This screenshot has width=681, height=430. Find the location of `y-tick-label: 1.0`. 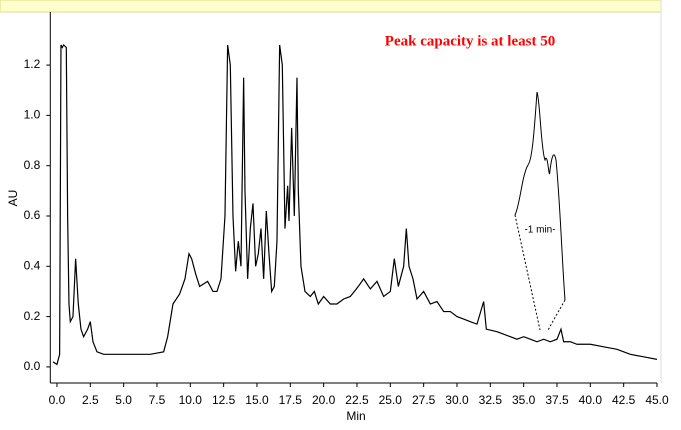

y-tick-label: 1.0 is located at coordinates (32, 115).